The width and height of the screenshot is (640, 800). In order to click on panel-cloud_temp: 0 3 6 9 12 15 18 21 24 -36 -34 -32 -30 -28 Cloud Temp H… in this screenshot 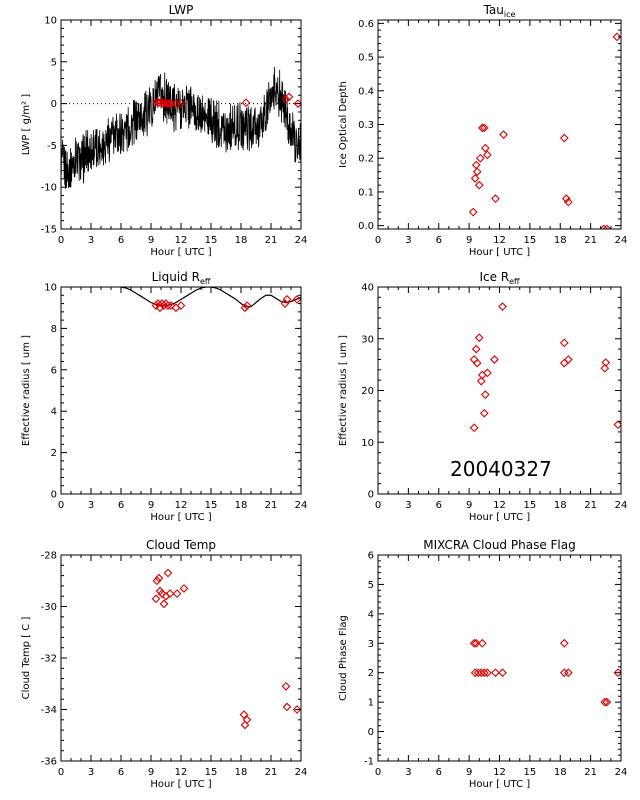, I will do `click(164, 664)`.